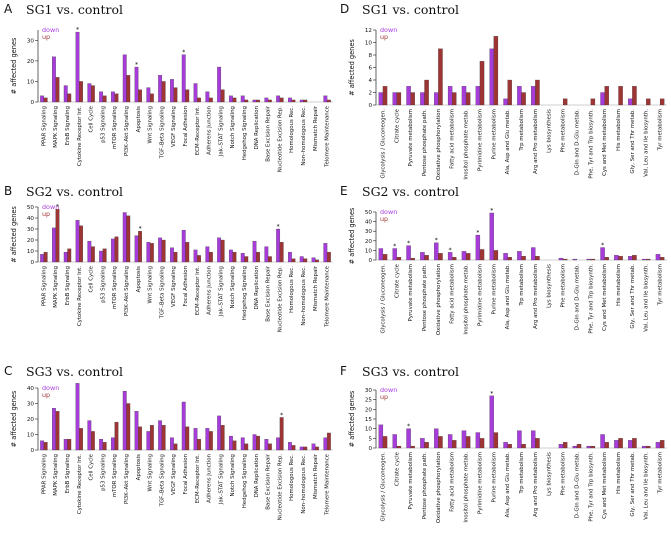 This screenshot has width=671, height=550. Describe the element at coordinates (453, 482) in the screenshot. I see `x-tick-label: Fatty acid metabolism` at that location.